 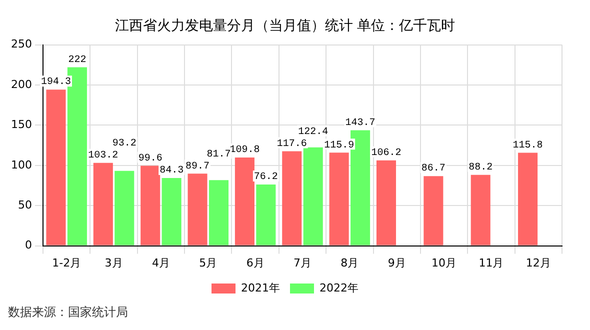 What do you see at coordinates (303, 263) in the screenshot?
I see `x-tick-label: 7月` at bounding box center [303, 263].